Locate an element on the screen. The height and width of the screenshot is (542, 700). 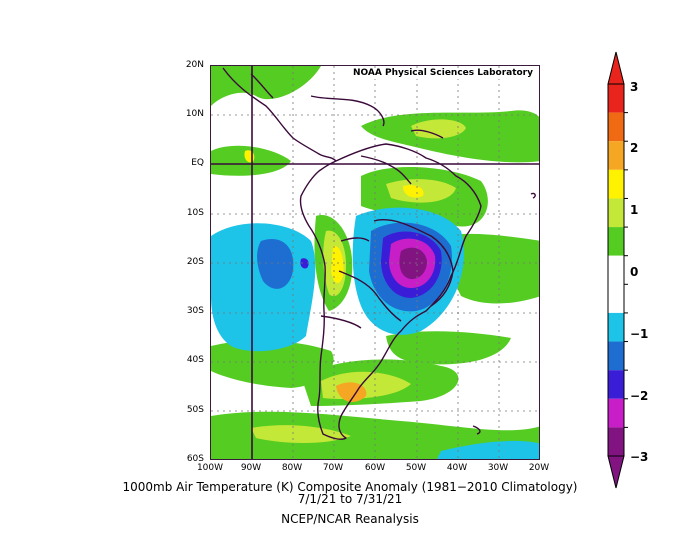
anomaly-region-indigo-pacific is located at coordinates (304, 263).